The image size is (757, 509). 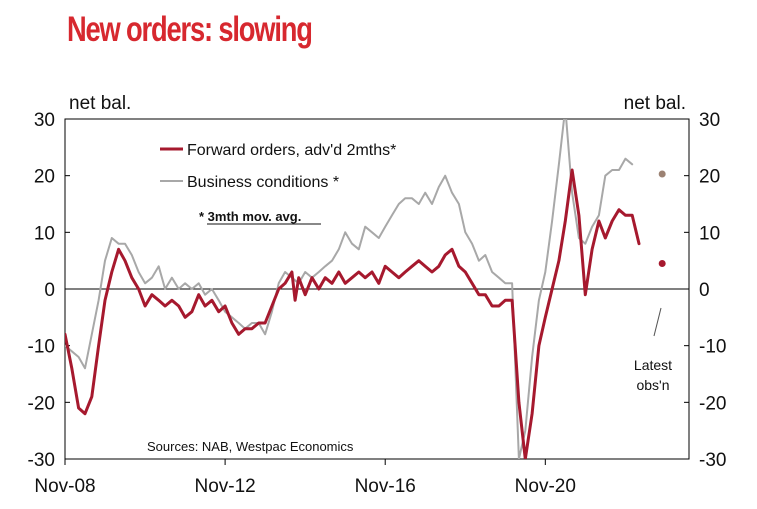 What do you see at coordinates (662, 174) in the screenshot?
I see `latest-dot-business-conditions` at bounding box center [662, 174].